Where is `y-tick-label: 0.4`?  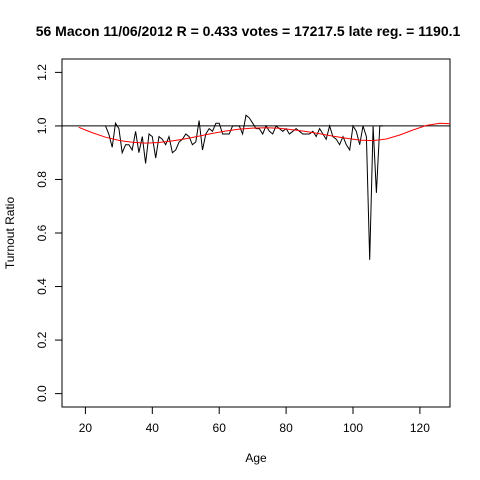 y-tick-label: 0.4 is located at coordinates (42, 286).